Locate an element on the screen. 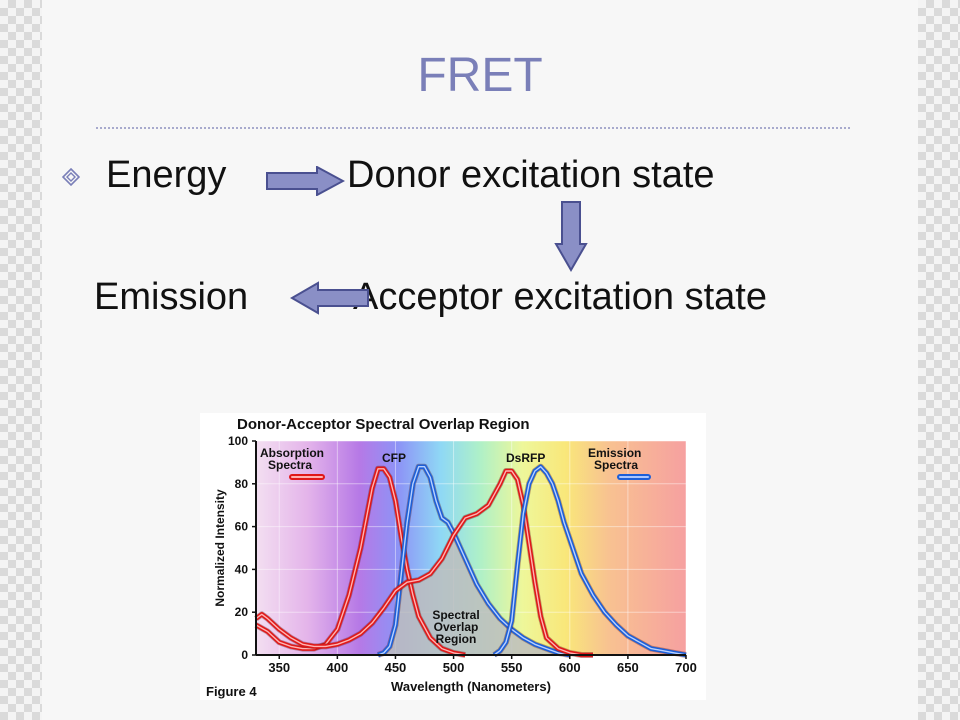  y-tick-label: 60 is located at coordinates (242, 527).